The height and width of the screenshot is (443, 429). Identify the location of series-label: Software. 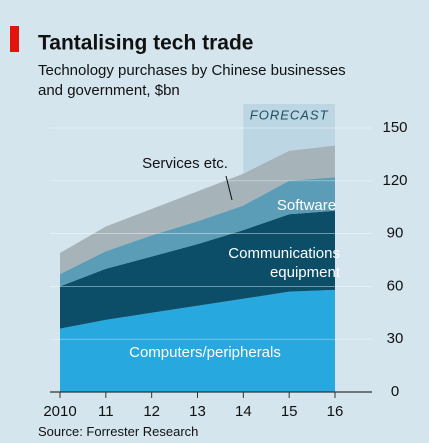
(306, 205).